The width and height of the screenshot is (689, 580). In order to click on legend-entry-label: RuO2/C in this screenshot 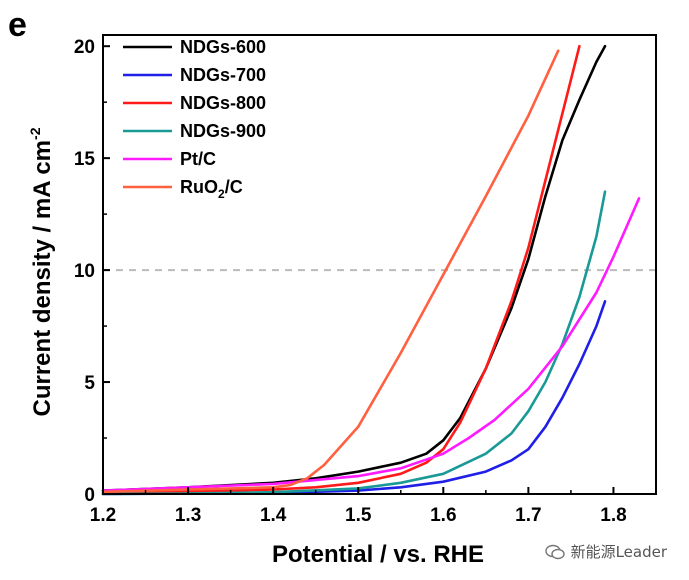, I will do `click(211, 189)`.